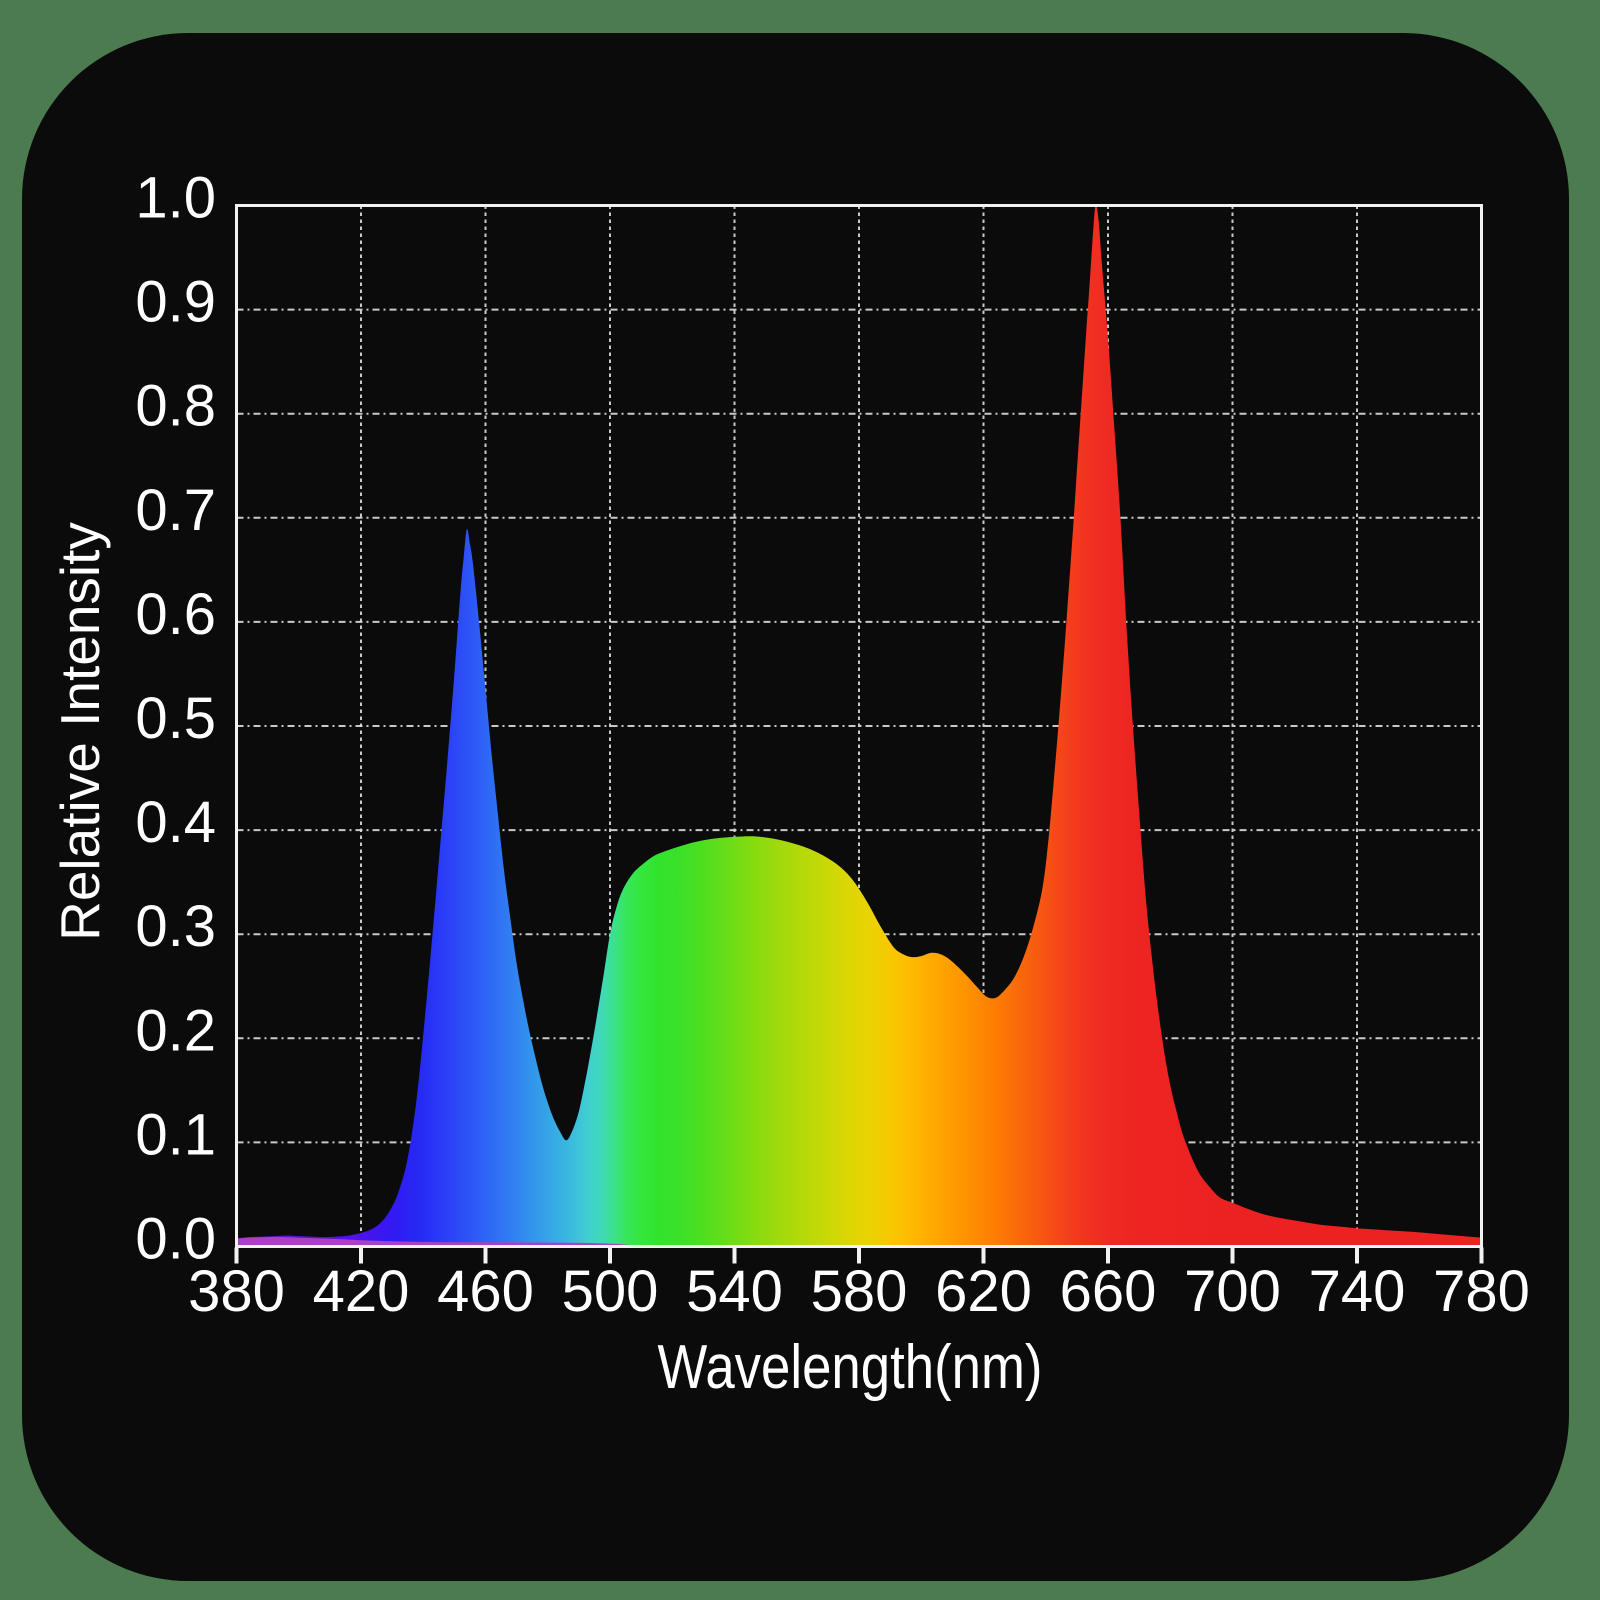 The image size is (1600, 1600). Describe the element at coordinates (175, 1030) in the screenshot. I see `svg-text: 0.2` at that location.